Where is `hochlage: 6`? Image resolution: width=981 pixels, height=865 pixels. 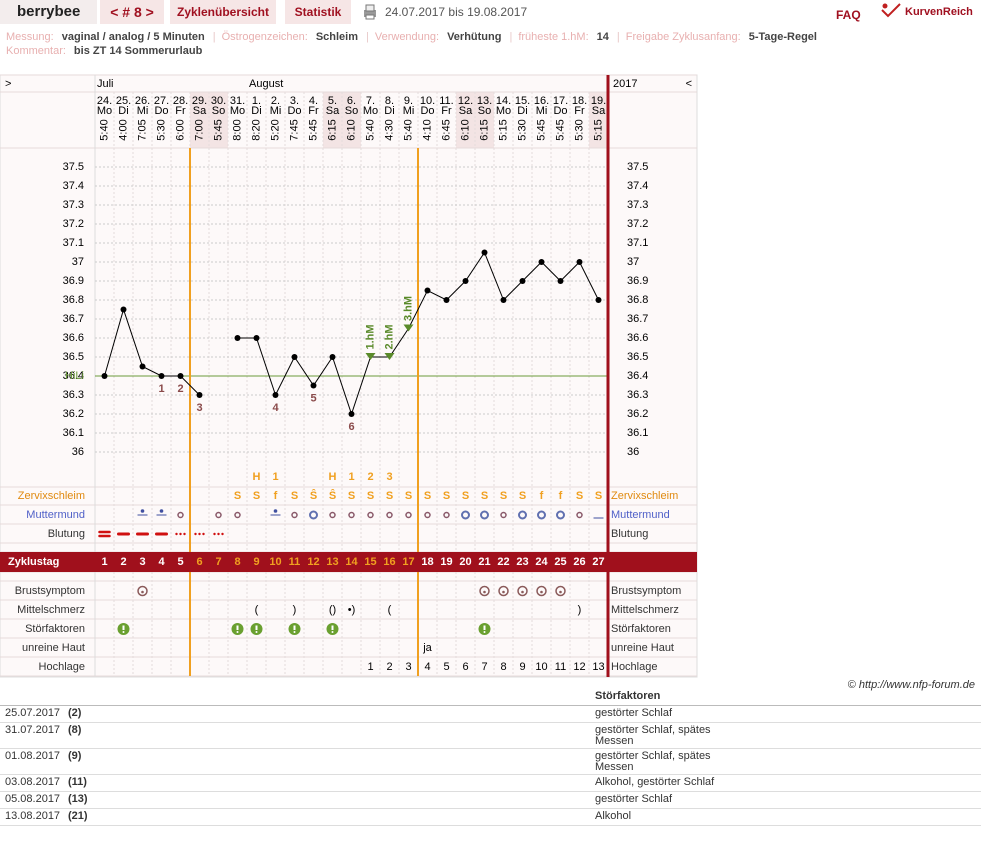
hochlage: 6 is located at coordinates (465, 667).